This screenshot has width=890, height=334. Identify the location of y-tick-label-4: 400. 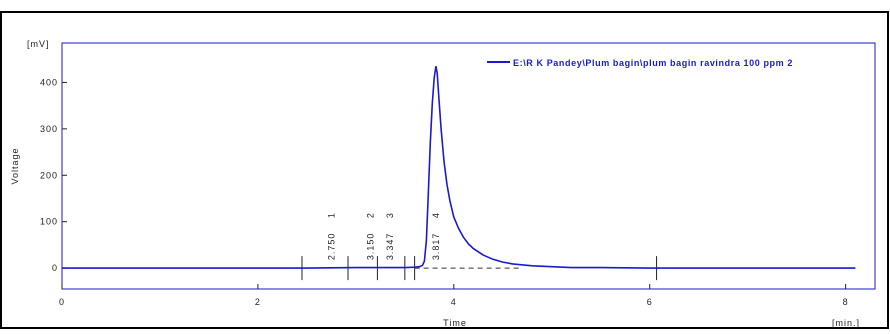
(49, 82).